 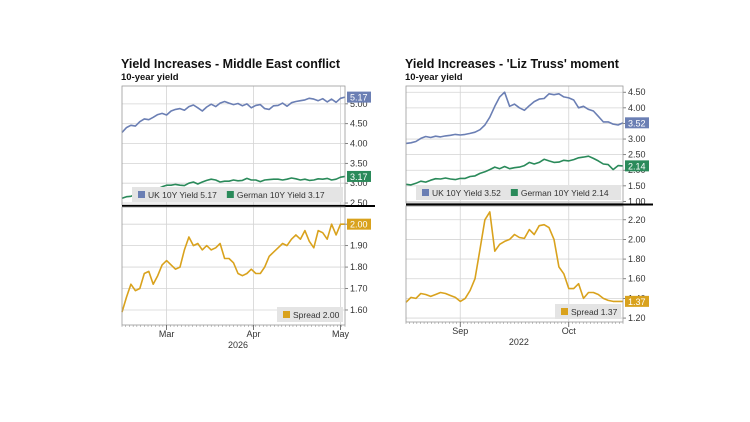 I want to click on left-top-pane-ytick-label: 4.00, so click(x=359, y=144).